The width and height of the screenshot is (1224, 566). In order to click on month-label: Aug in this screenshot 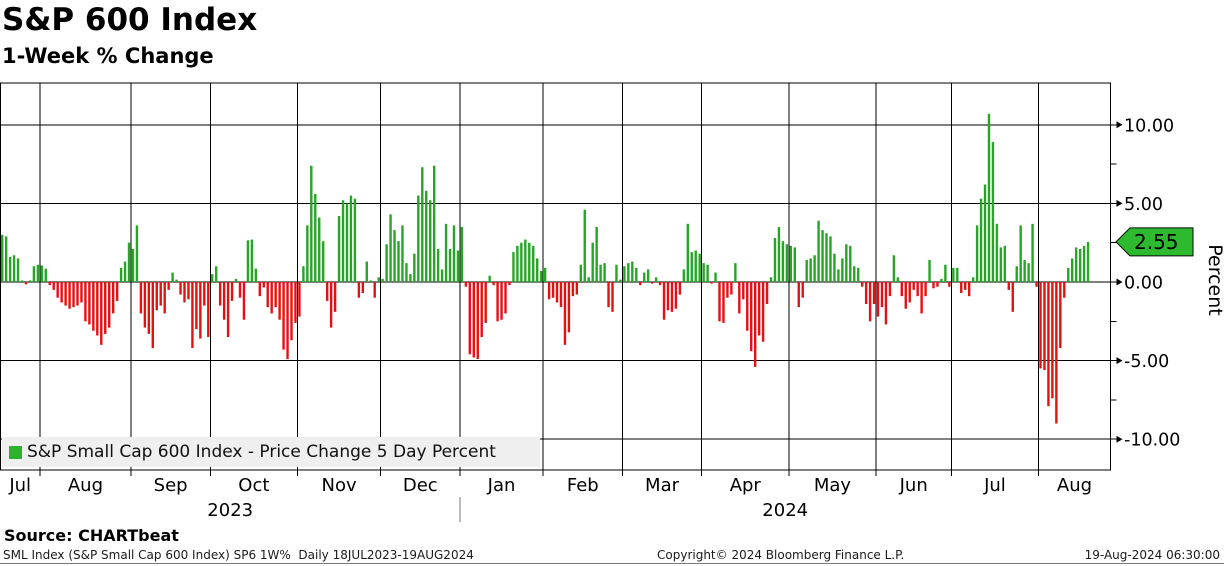, I will do `click(1074, 485)`.